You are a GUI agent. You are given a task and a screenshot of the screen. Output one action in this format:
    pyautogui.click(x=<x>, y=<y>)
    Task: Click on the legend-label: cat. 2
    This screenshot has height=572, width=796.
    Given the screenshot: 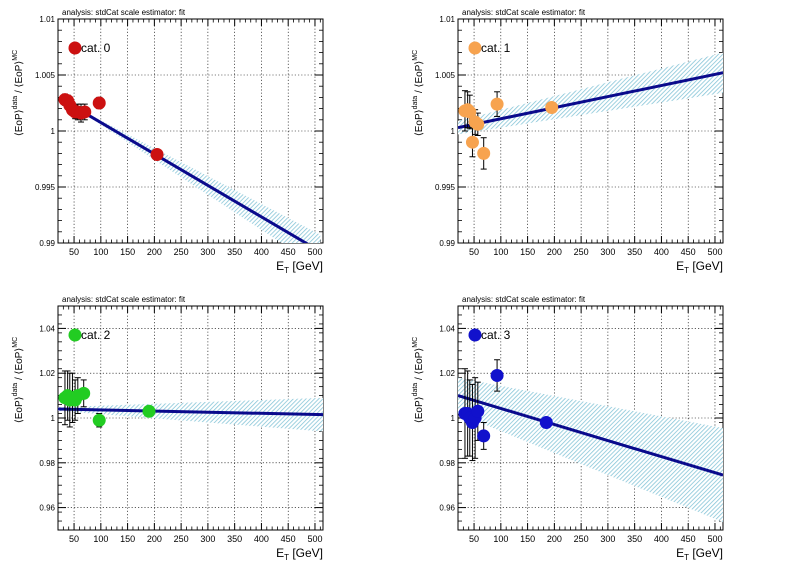 What is the action you would take?
    pyautogui.click(x=96, y=335)
    